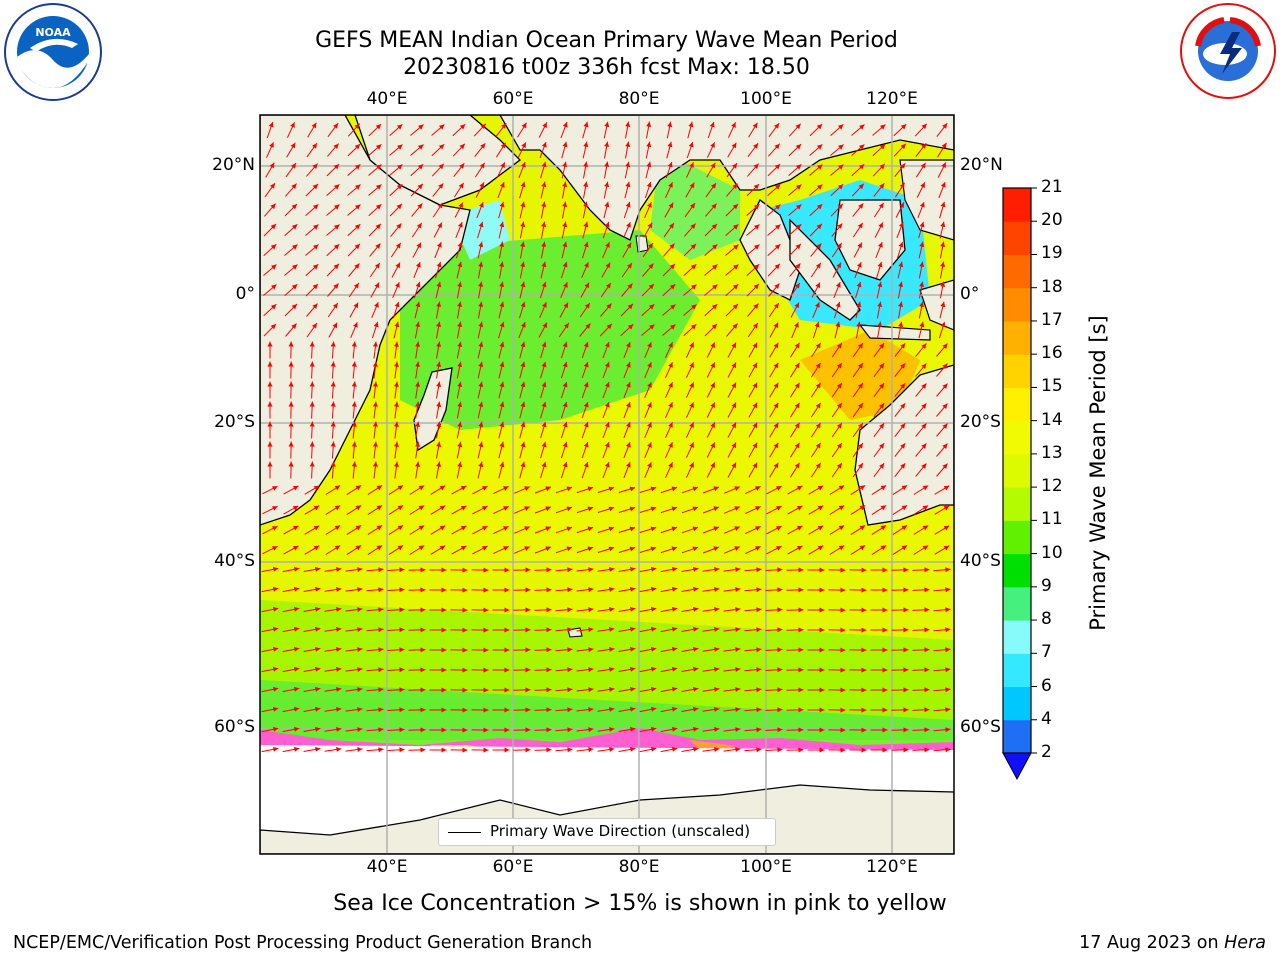  What do you see at coordinates (53, 52) in the screenshot?
I see `noaa-logo-icon: NOAA` at bounding box center [53, 52].